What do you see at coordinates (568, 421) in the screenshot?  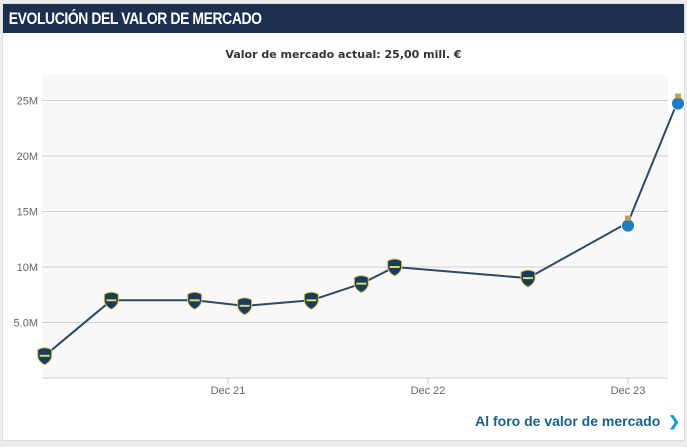 I see `link-label: Al foro de valor de mercado` at bounding box center [568, 421].